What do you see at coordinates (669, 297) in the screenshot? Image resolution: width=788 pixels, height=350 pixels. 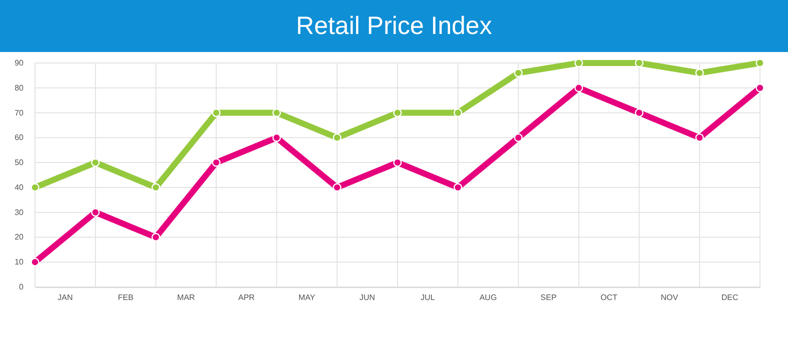 I see `text: NOV` at bounding box center [669, 297].